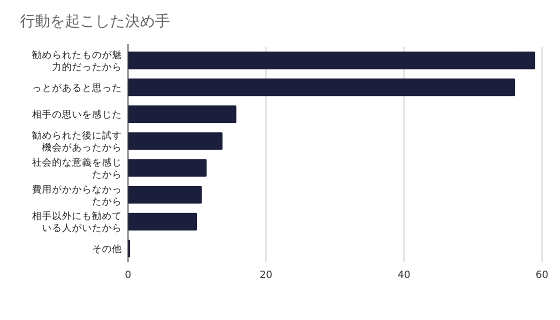 This screenshot has width=560, height=320. What do you see at coordinates (77, 60) in the screenshot?
I see `y-tick-label: 勧められたものが魅力的だったから` at bounding box center [77, 60].